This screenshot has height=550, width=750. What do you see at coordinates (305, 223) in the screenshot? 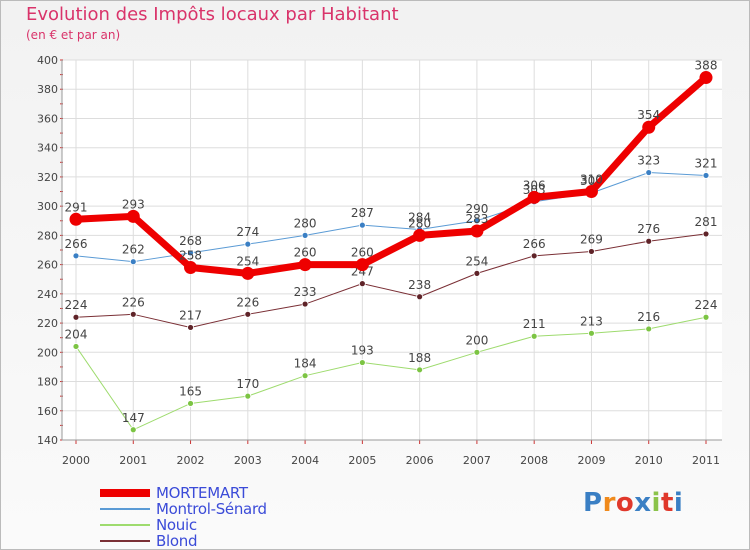
I see `data-label-montrol-s-nard: 280` at bounding box center [305, 223].